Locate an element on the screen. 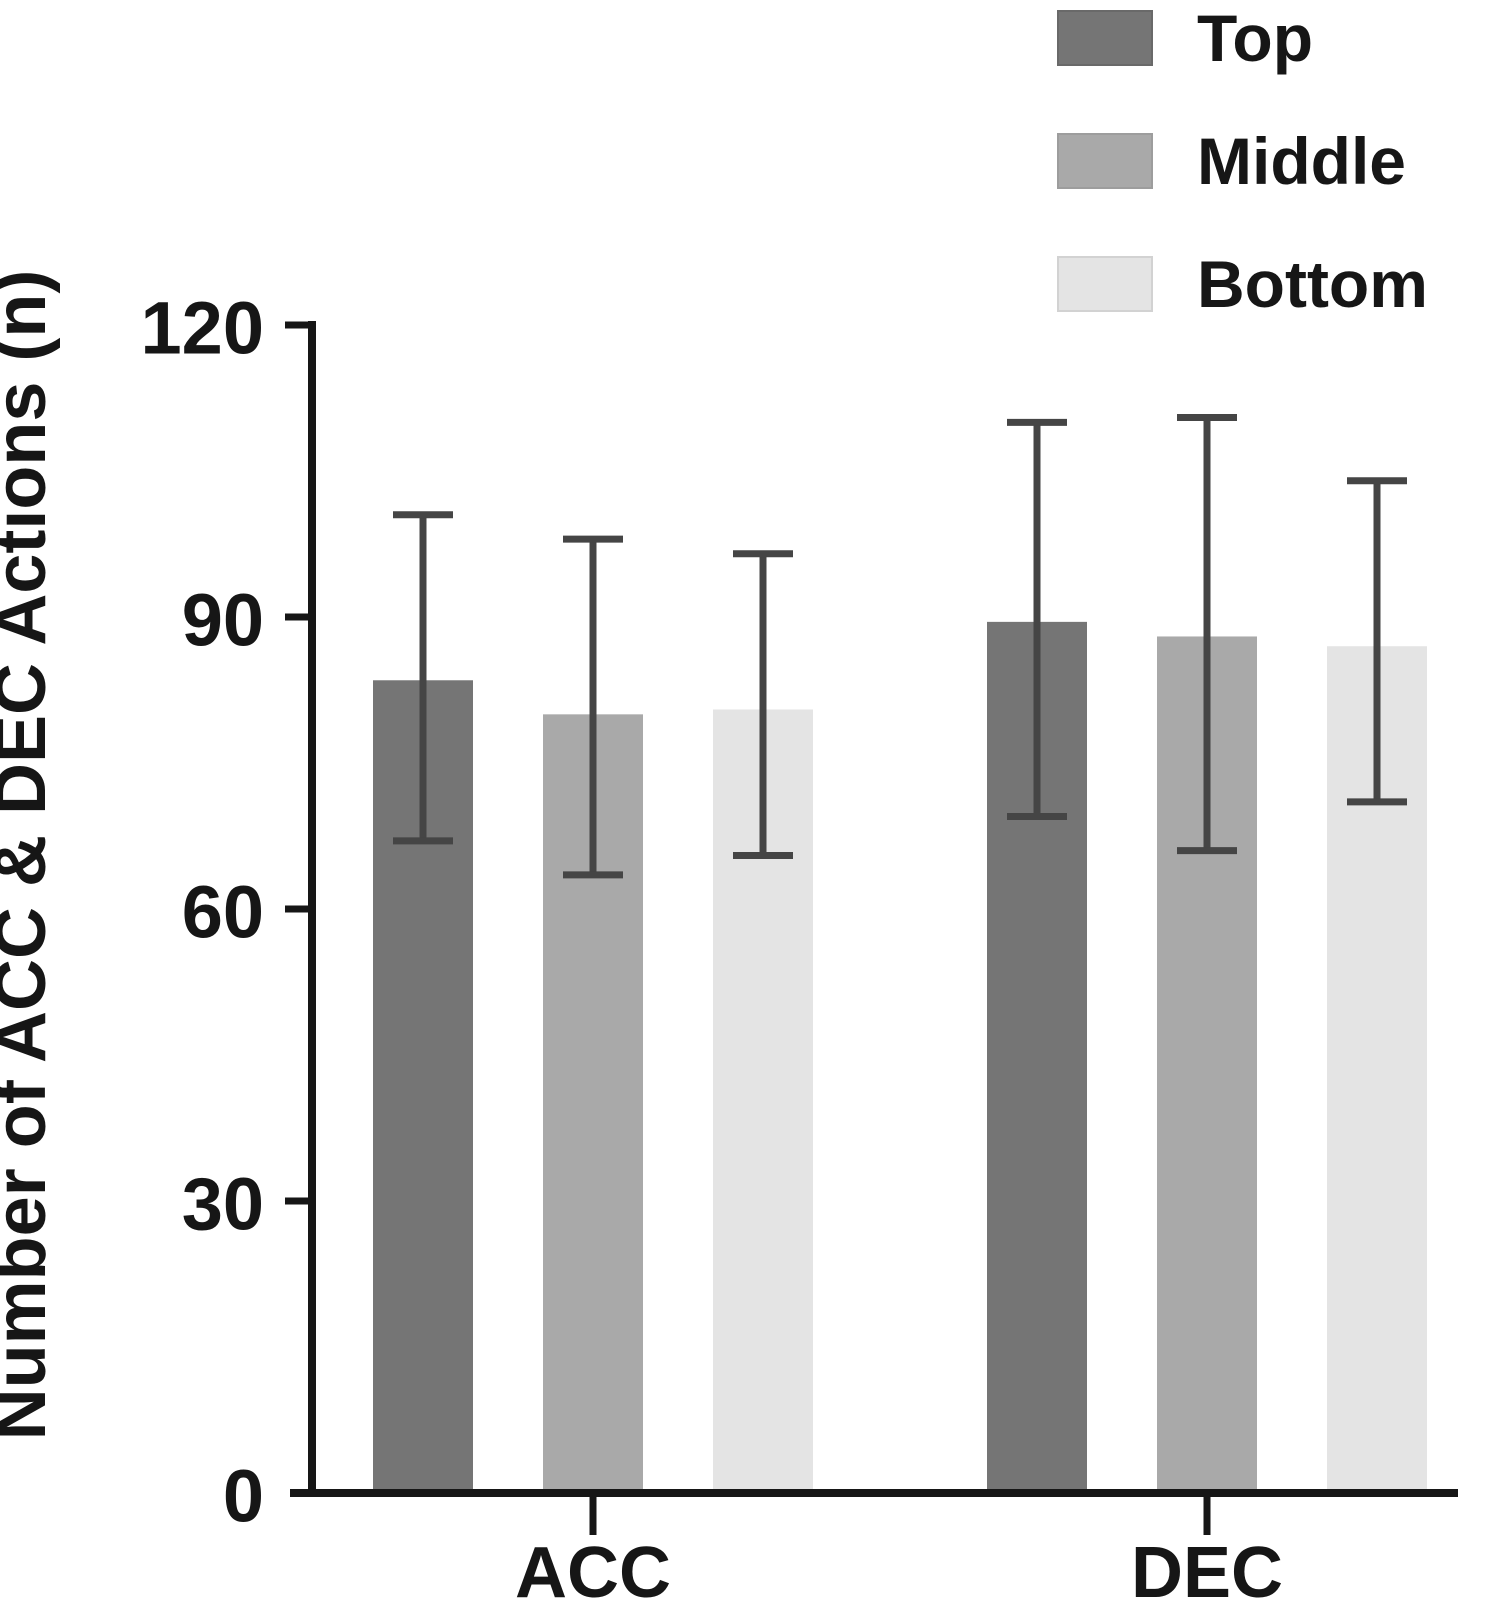  y-tick-label-120: 120 is located at coordinates (202, 328).